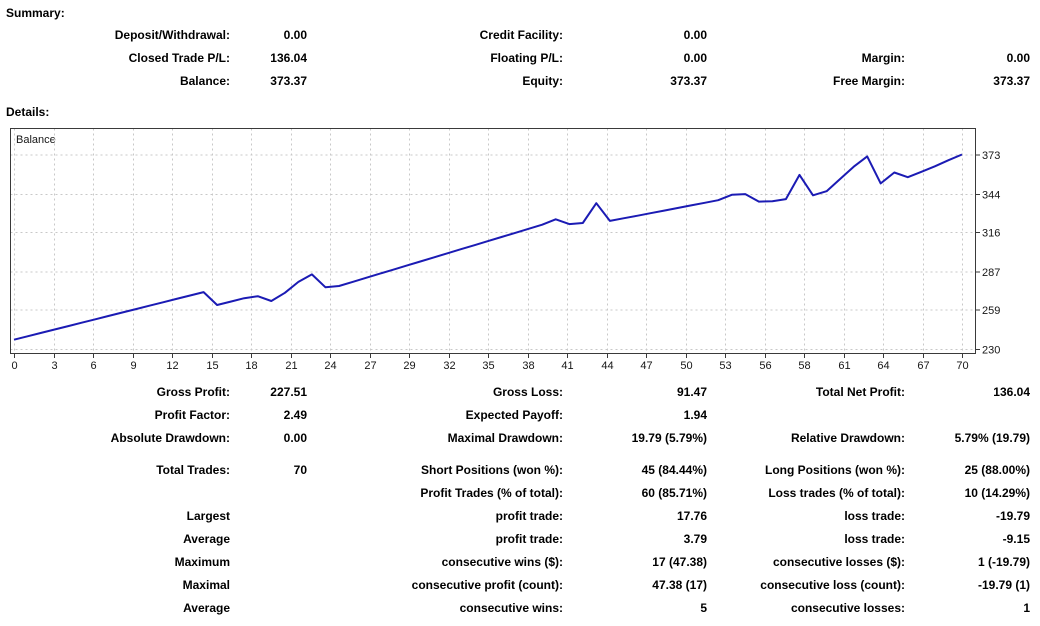  What do you see at coordinates (36, 140) in the screenshot?
I see `chart-series-label: Balance` at bounding box center [36, 140].